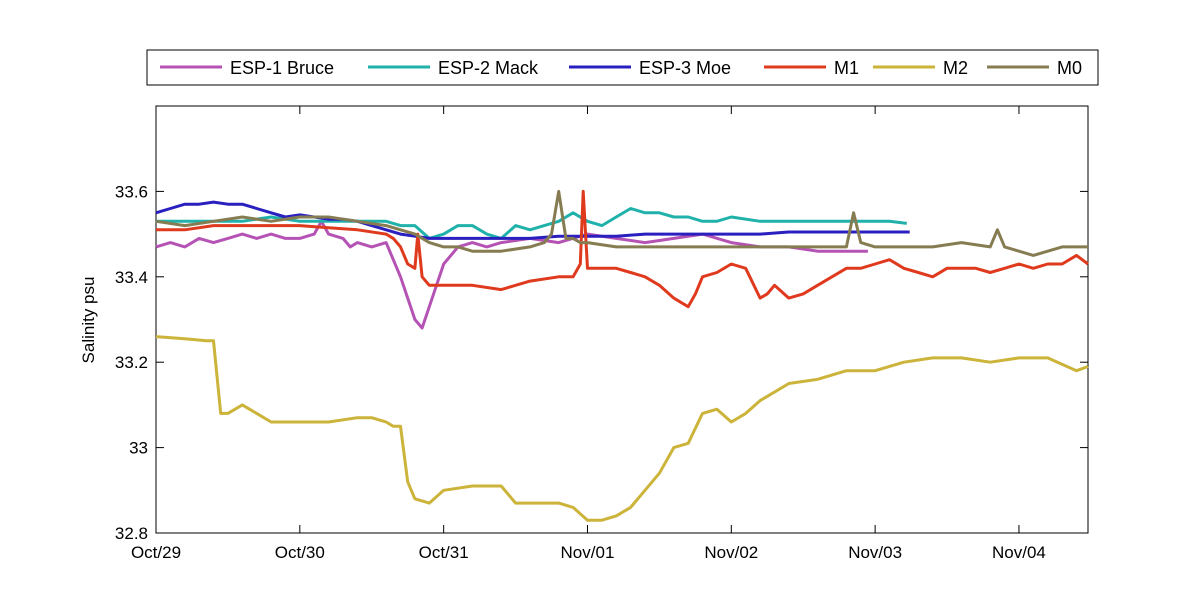 Image resolution: width=1200 pixels, height=600 pixels. Describe the element at coordinates (488, 68) in the screenshot. I see `legend-label-1: ESP-2 Mack` at that location.